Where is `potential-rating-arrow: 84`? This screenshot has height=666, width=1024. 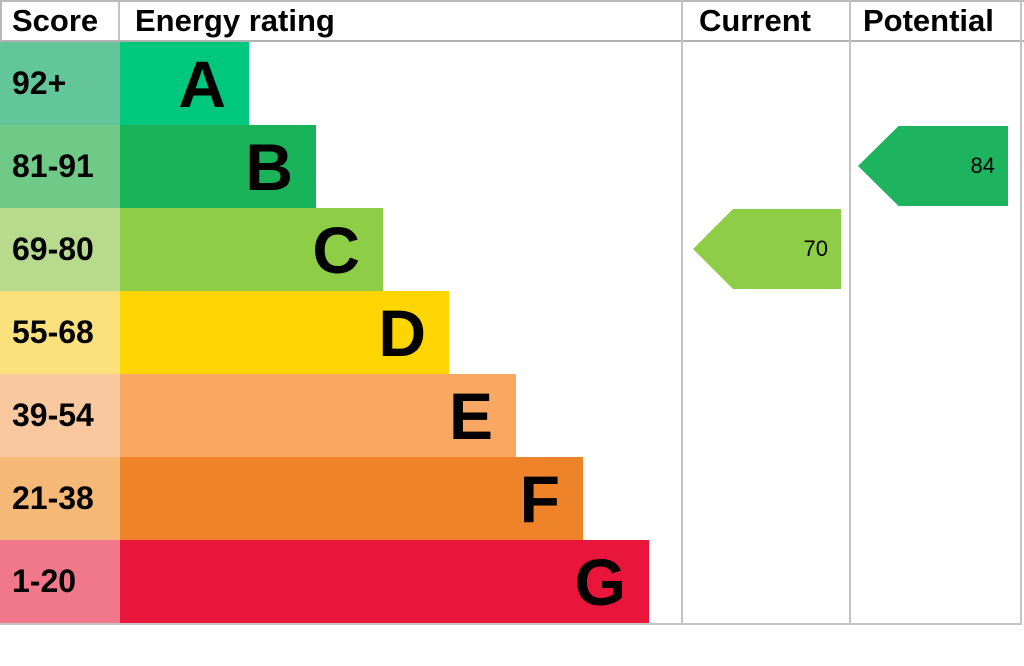 potential-rating-arrow: 84 is located at coordinates (933, 166).